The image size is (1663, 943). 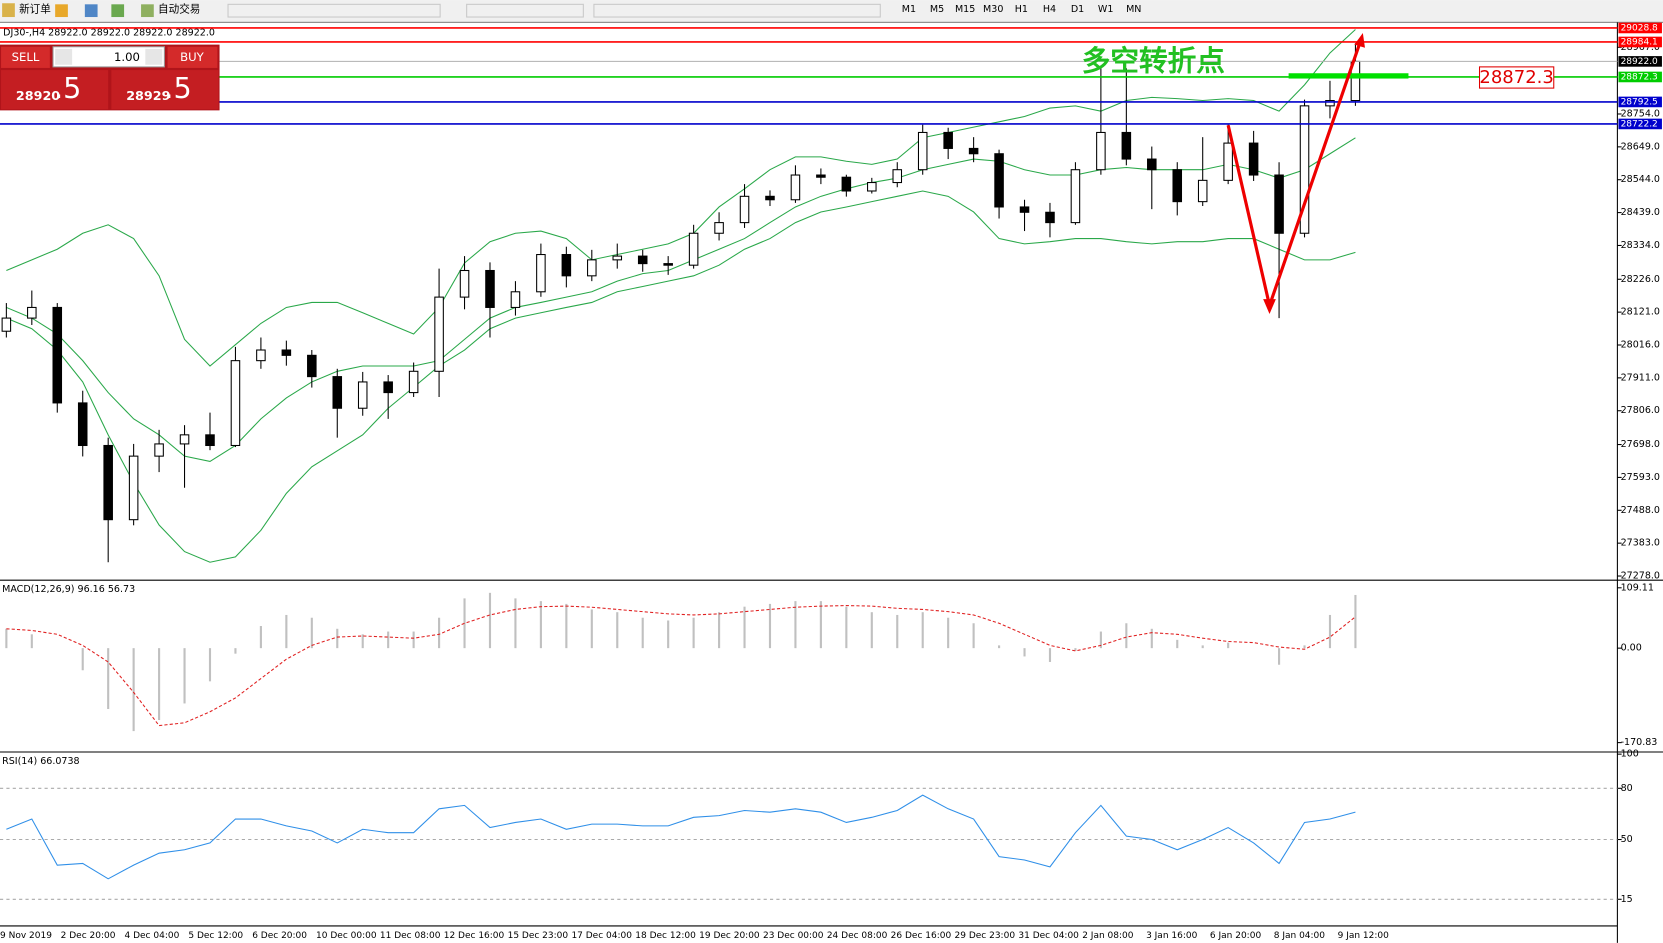 What do you see at coordinates (1640, 179) in the screenshot?
I see `y-tick-label: 28544.0` at bounding box center [1640, 179].